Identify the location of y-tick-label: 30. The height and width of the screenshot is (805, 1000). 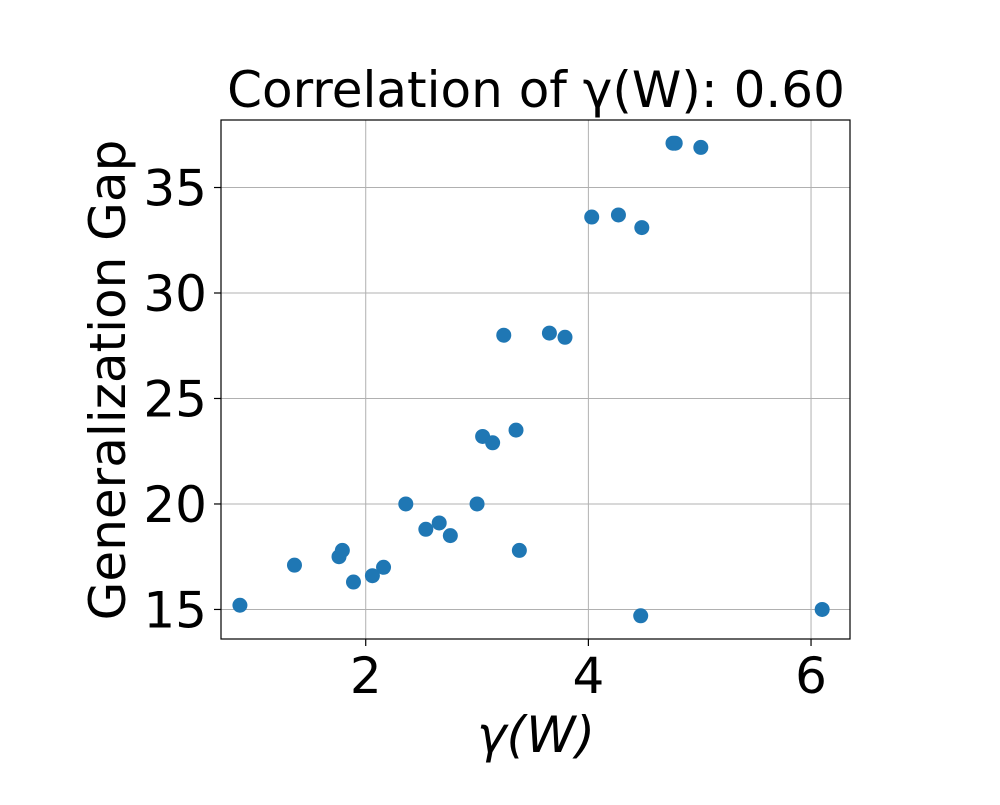
(175, 294).